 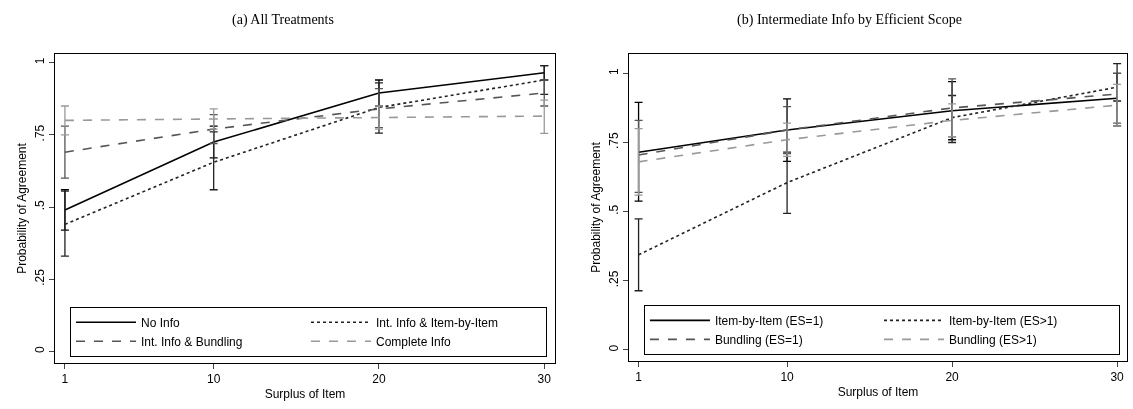 What do you see at coordinates (1003, 321) in the screenshot?
I see `legend-label: Item-by-Item (ES>1)` at bounding box center [1003, 321].